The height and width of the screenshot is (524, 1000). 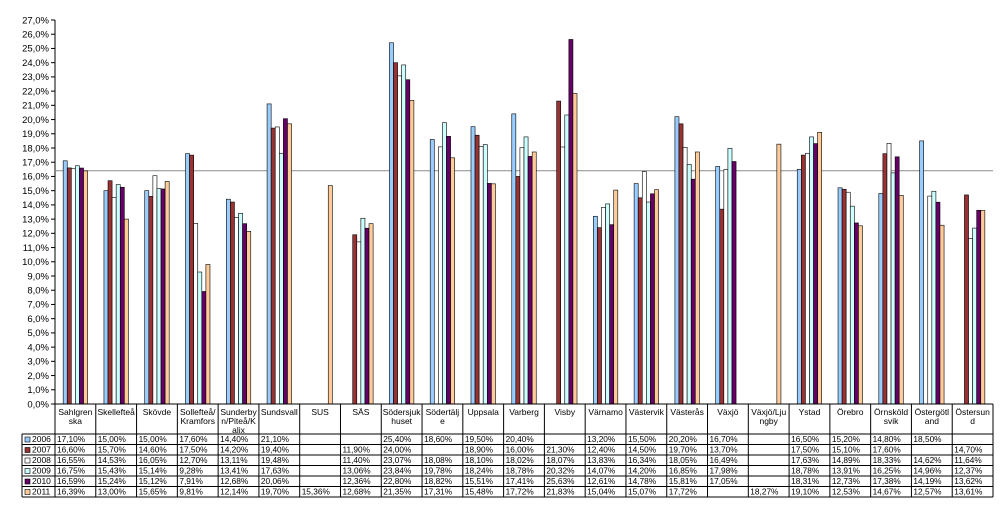 What do you see at coordinates (642, 460) in the screenshot?
I see `data-label: 16,34%` at bounding box center [642, 460].